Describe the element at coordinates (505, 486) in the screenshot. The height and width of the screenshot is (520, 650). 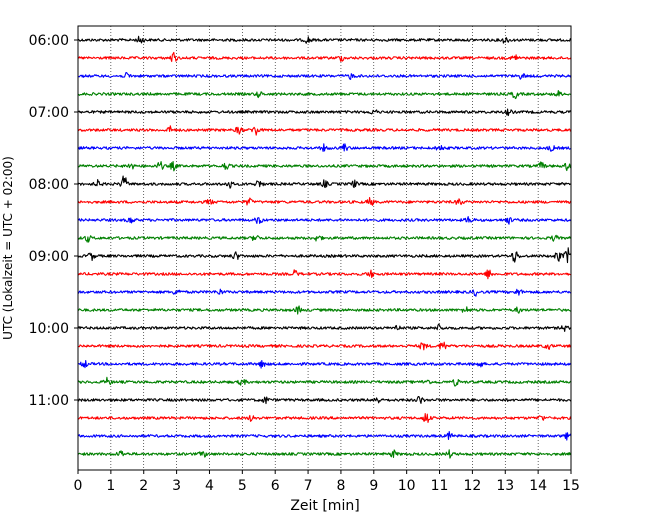
I see `x-tick-label: 13` at that location.